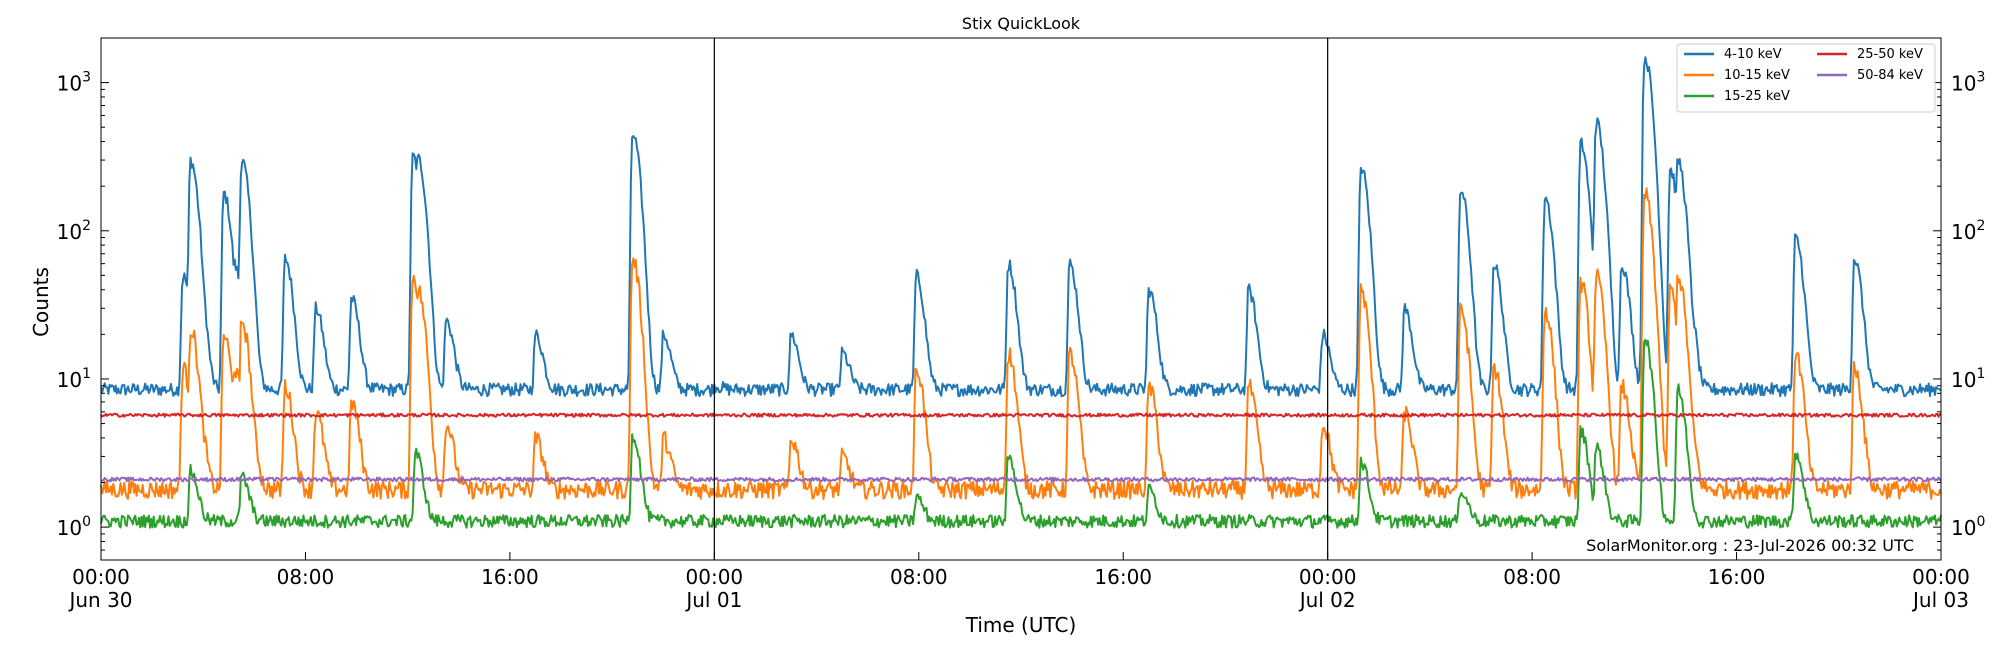 This screenshot has width=2000, height=654. What do you see at coordinates (1021, 625) in the screenshot?
I see `x-axis-label: Time (UTC)` at bounding box center [1021, 625].